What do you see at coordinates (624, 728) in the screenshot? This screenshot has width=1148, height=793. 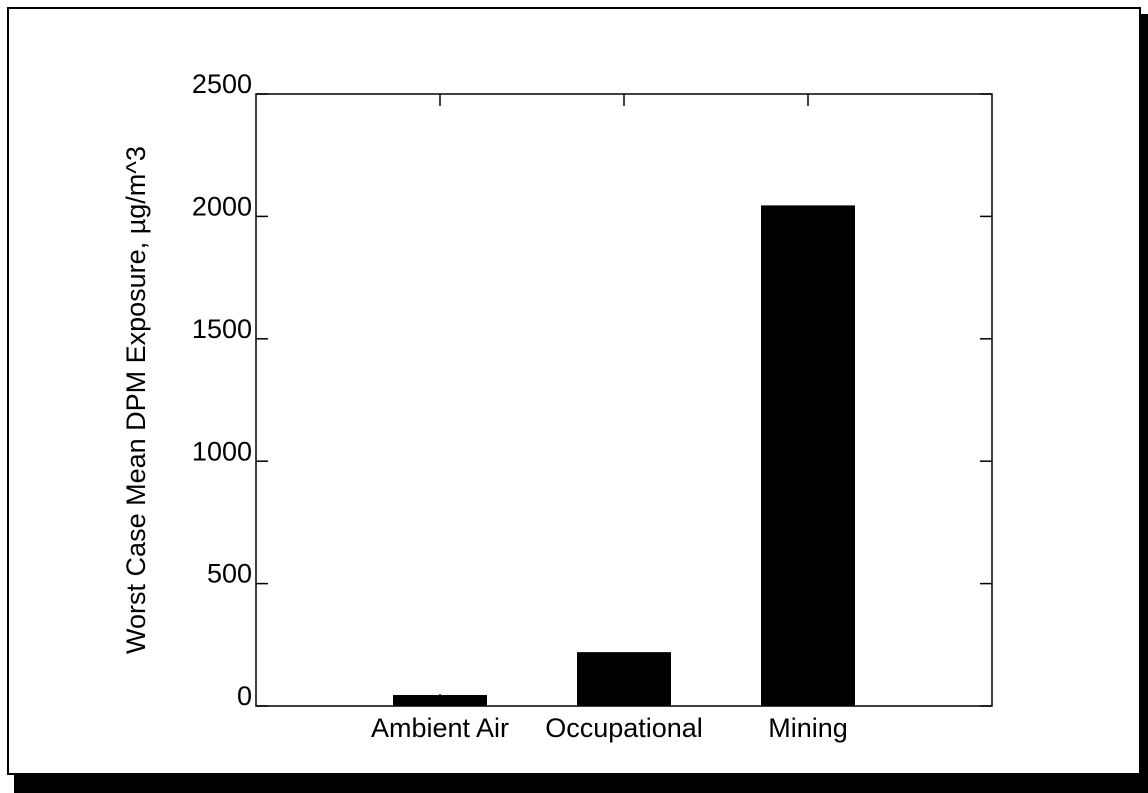 I see `x-tick-label: Occupational` at bounding box center [624, 728].